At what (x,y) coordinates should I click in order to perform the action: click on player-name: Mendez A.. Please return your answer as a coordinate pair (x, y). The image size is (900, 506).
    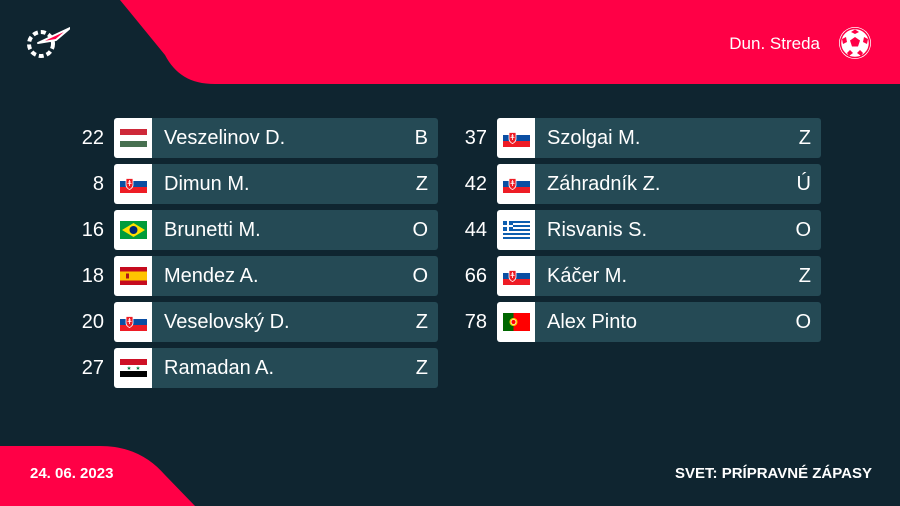
    Looking at the image, I should click on (211, 276).